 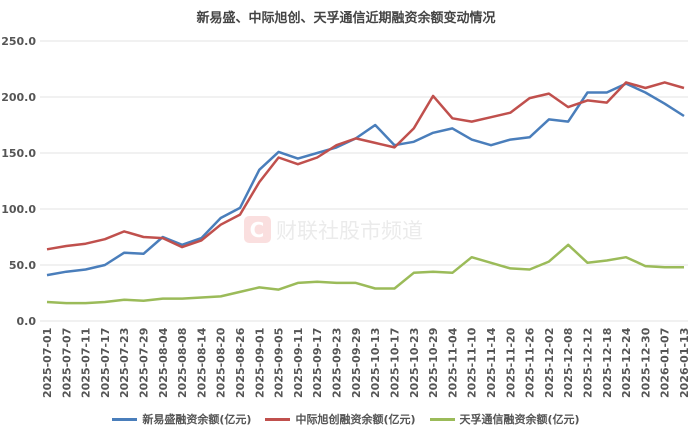 What do you see at coordinates (356, 363) in the screenshot?
I see `x-tick-label: 2025-09-29` at bounding box center [356, 363].